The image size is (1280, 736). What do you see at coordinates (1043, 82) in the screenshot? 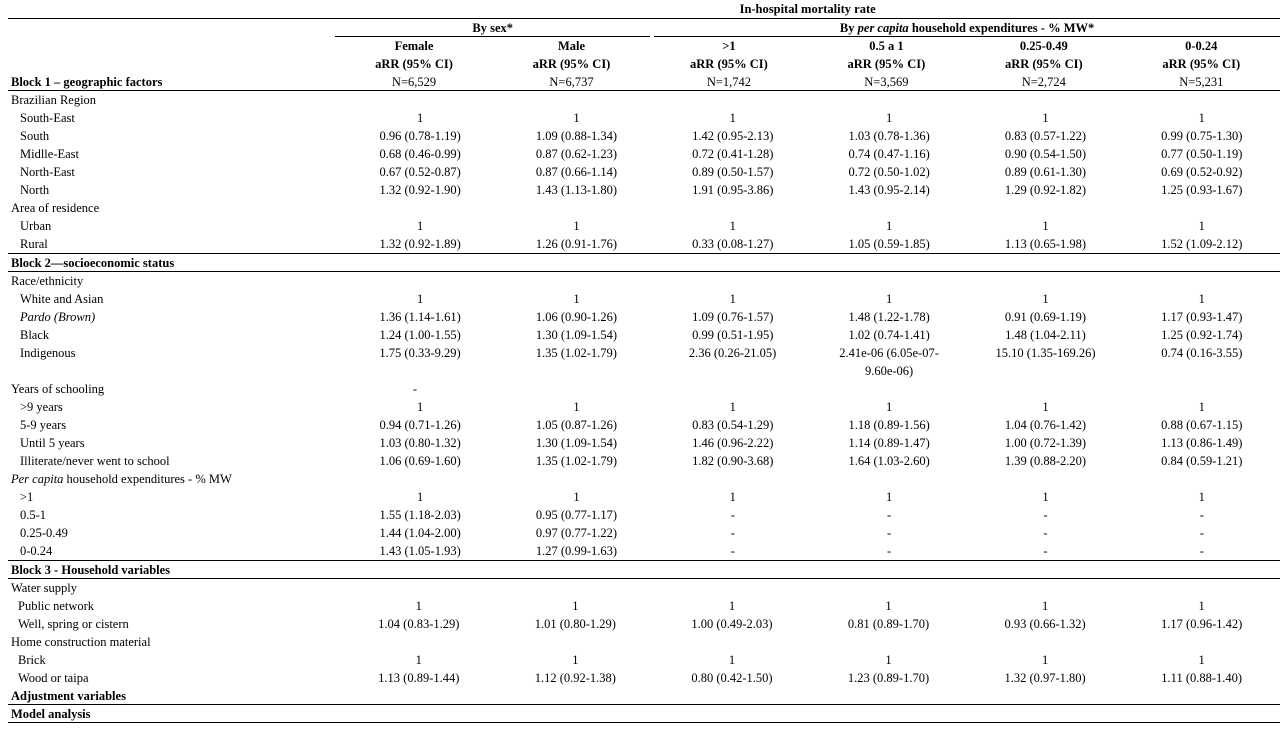
I see `column-n: N=2,724` at bounding box center [1043, 82].